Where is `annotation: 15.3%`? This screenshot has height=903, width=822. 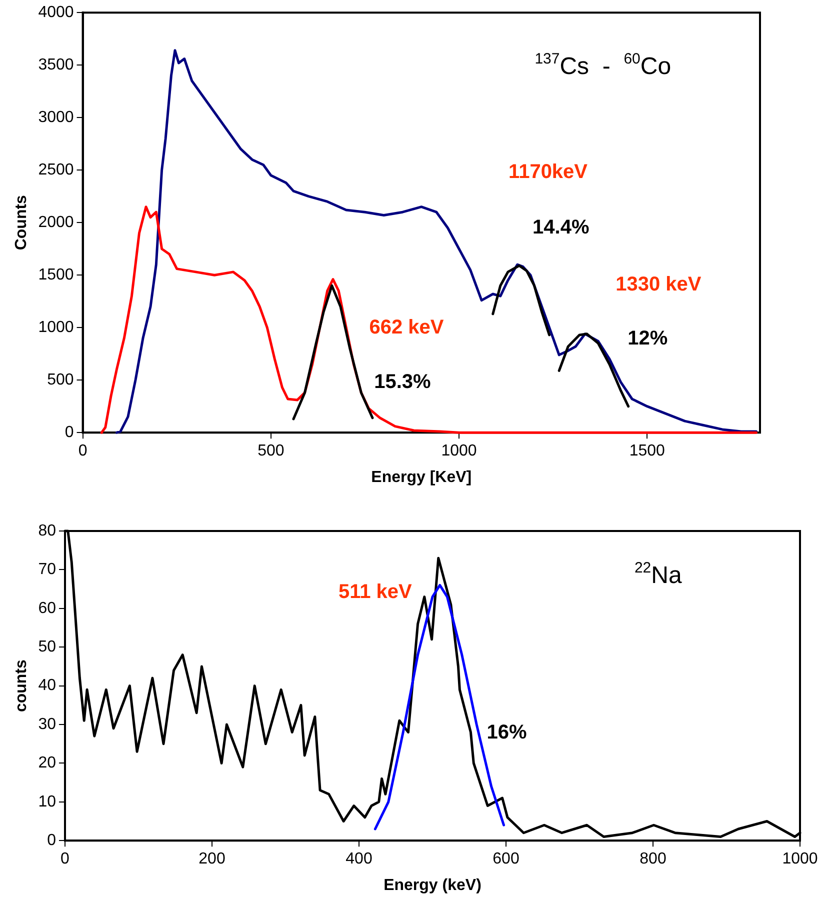
annotation: 15.3% is located at coordinates (403, 382).